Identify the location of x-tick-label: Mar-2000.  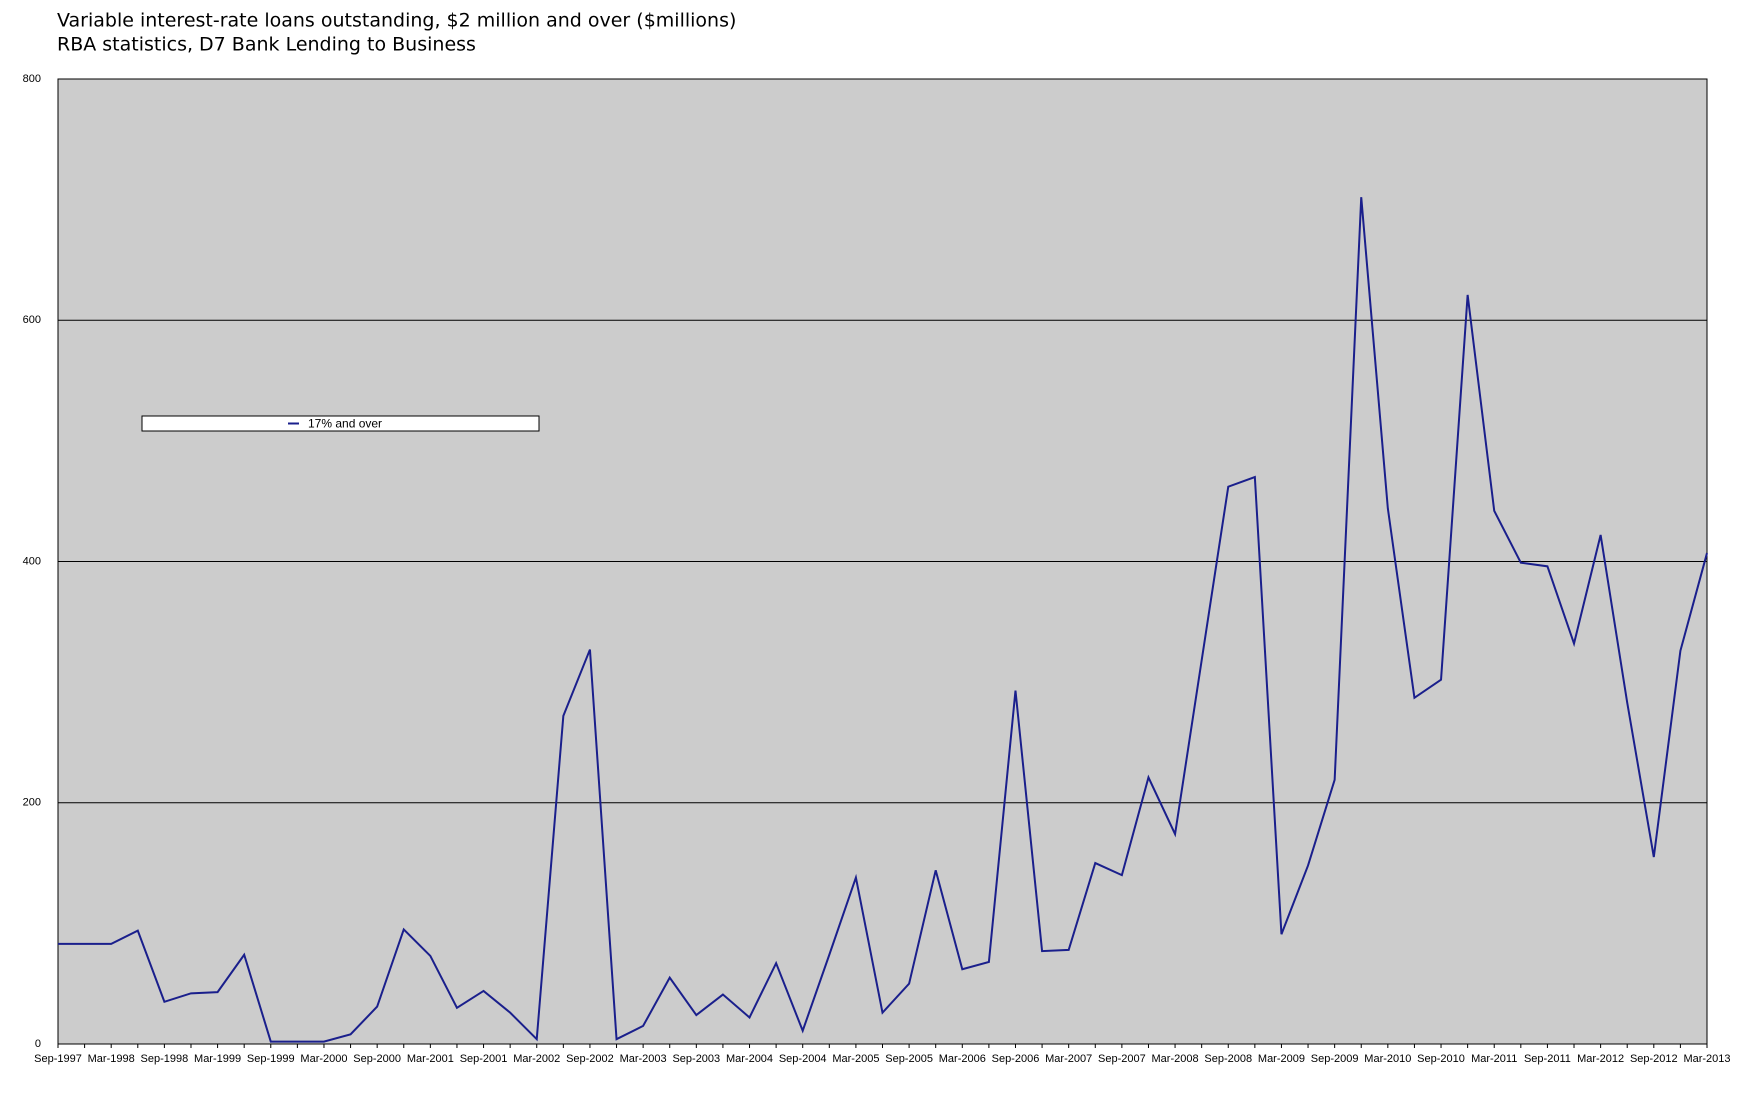
(323, 1059).